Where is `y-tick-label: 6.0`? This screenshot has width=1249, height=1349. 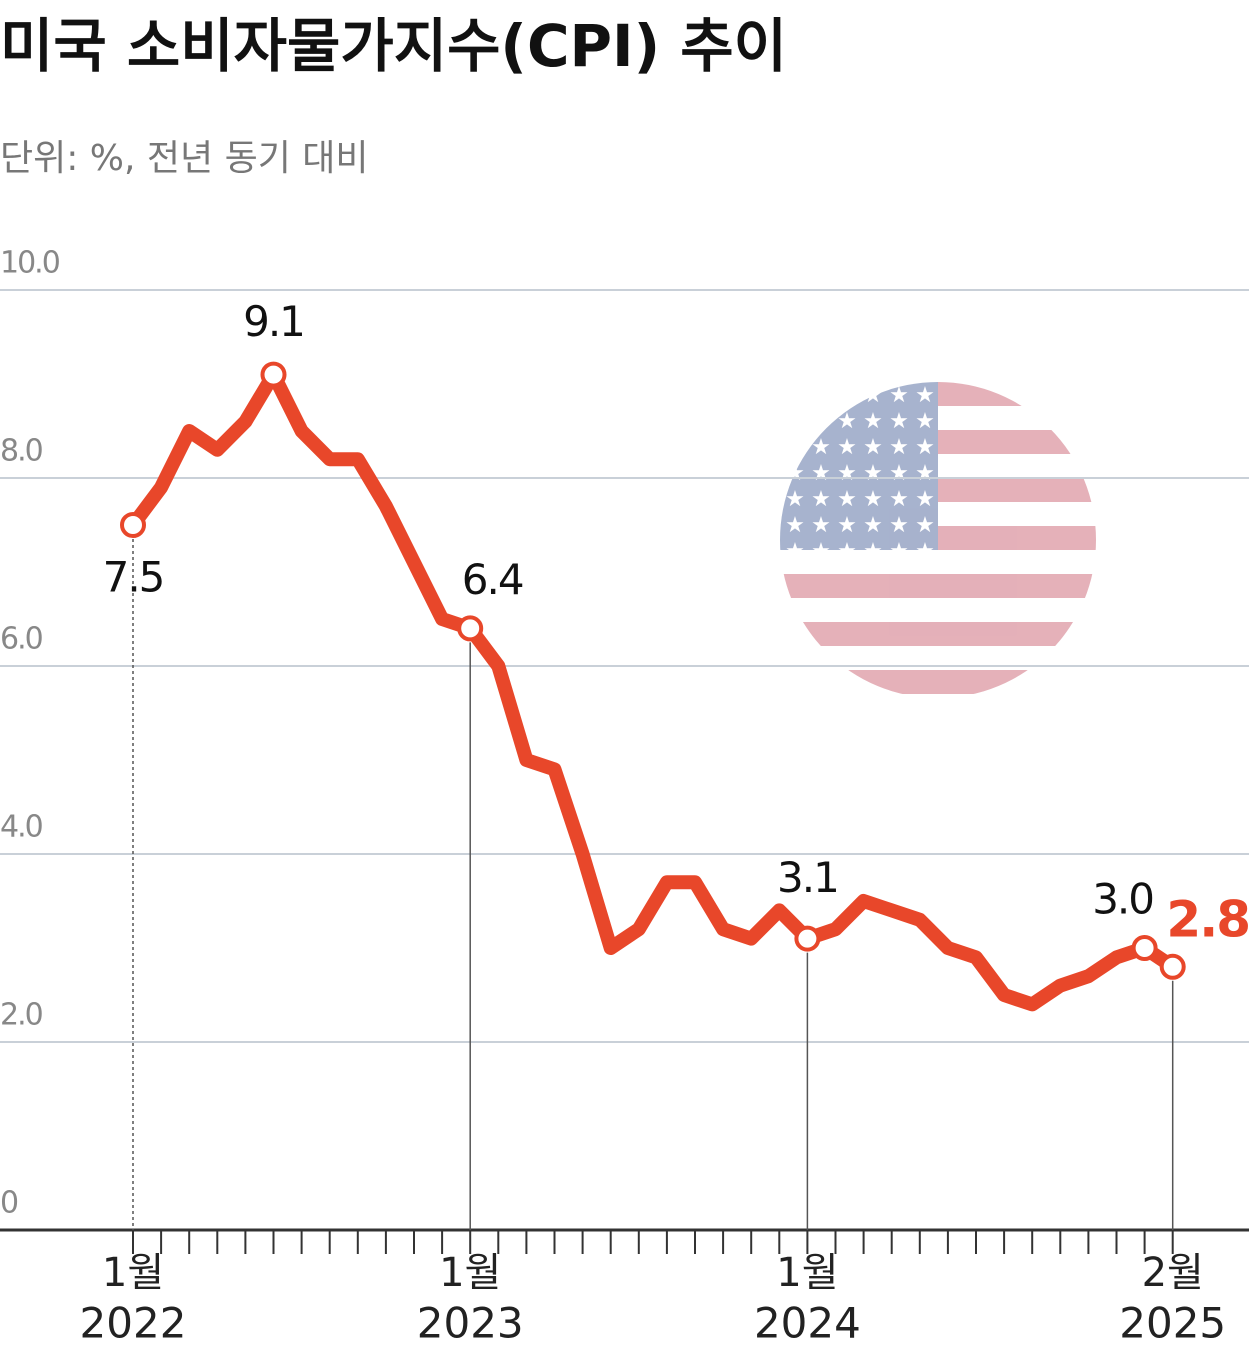 y-tick-label: 6.0 is located at coordinates (21, 639).